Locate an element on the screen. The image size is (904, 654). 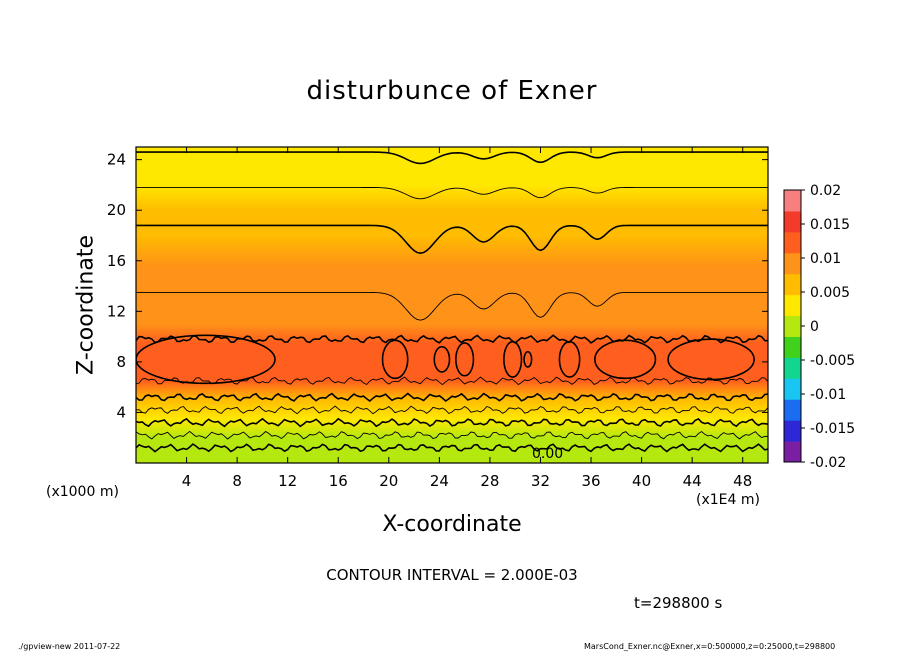
x-tick-label: 36 is located at coordinates (590, 481).